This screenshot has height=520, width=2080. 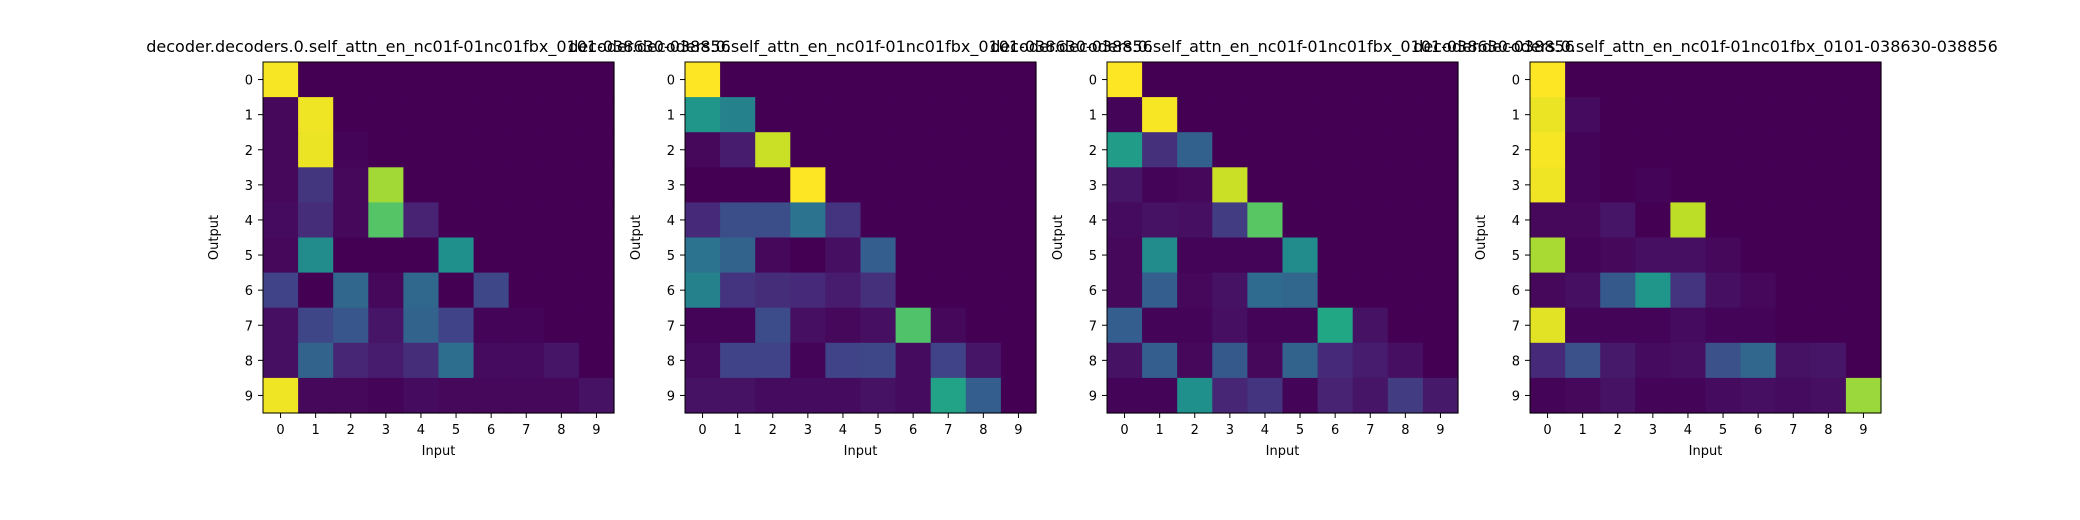 I want to click on x-tick-label: 9, so click(x=596, y=430).